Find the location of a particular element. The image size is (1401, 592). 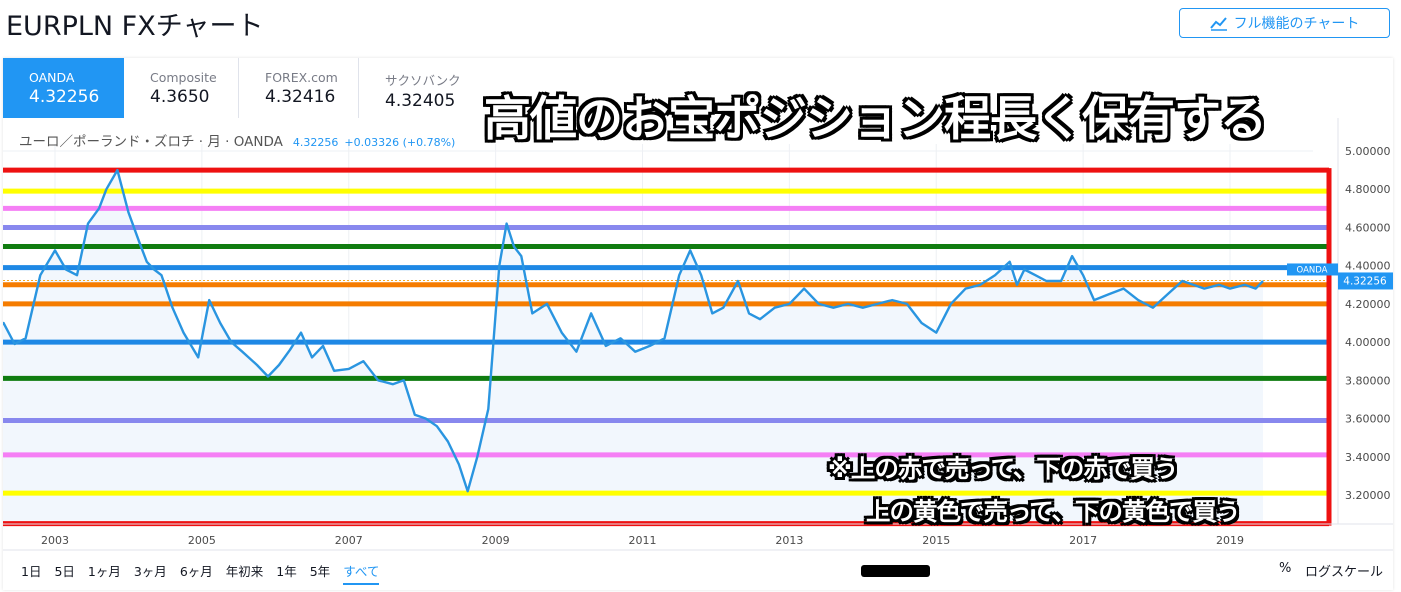

legend-symbol: ユーロ／ポーランド・ズロチ · 月 · OANDA is located at coordinates (151, 142).